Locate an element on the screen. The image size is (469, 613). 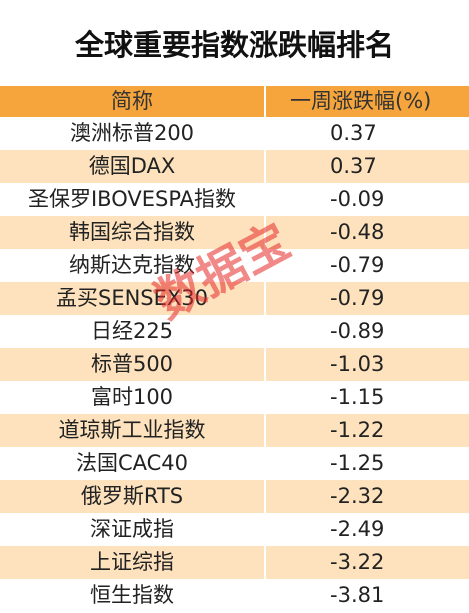
table-row: 法国CAC40 -1.25 is located at coordinates (234, 463).